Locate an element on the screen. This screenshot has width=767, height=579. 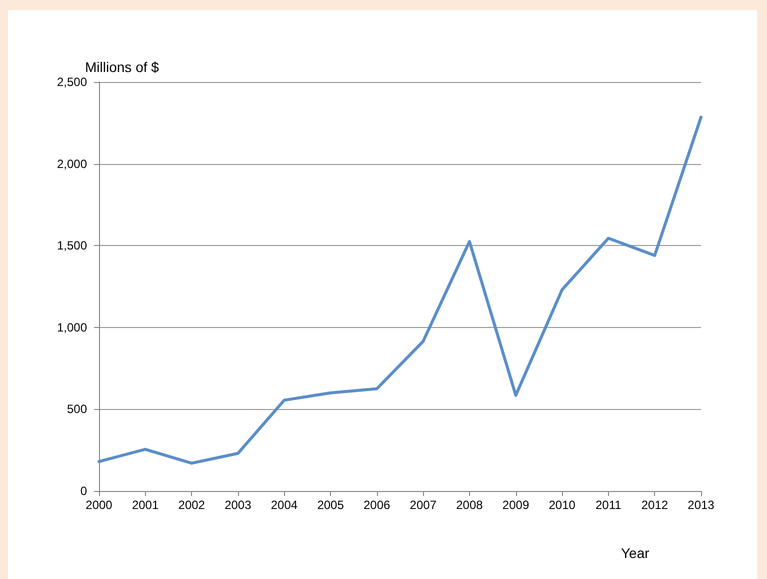
x-tick-label: 2012 is located at coordinates (654, 505).